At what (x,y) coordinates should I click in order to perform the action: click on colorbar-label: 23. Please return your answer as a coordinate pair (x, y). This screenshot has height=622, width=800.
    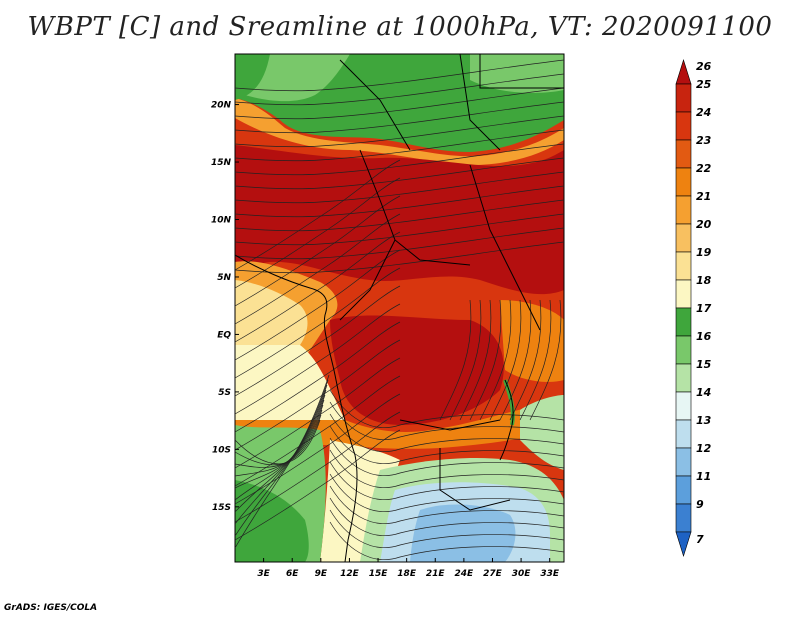
    Looking at the image, I should click on (704, 140).